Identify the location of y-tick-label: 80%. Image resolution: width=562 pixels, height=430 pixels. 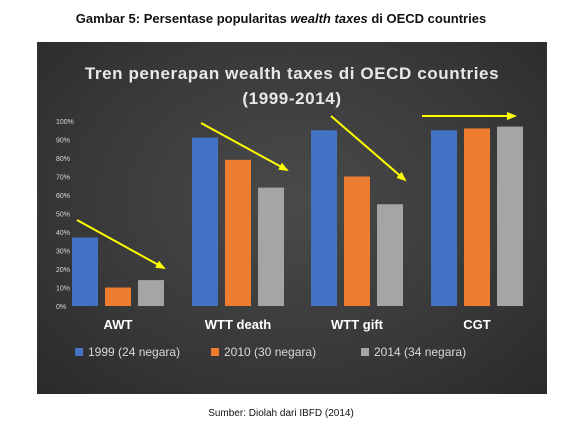
(63, 159).